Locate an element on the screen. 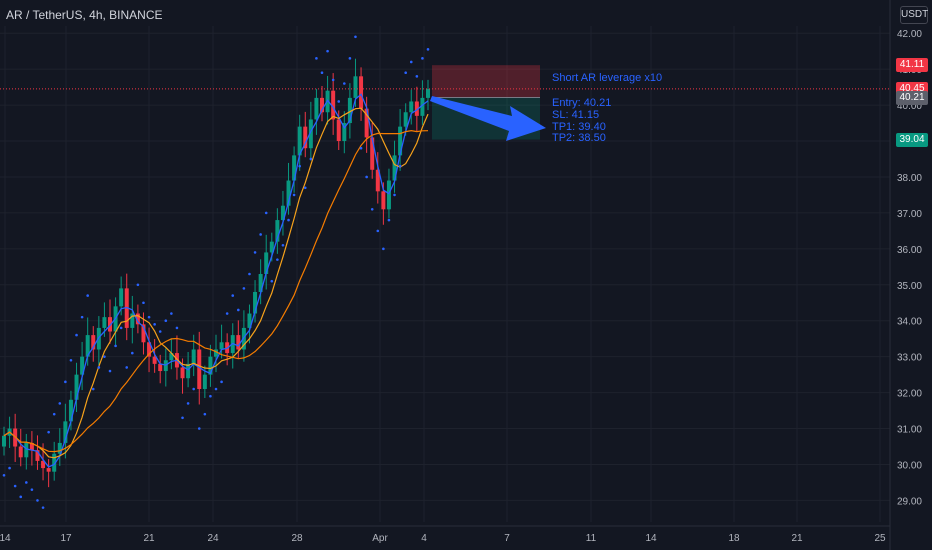 The width and height of the screenshot is (932, 550). x-tick-label: 18 is located at coordinates (734, 538).